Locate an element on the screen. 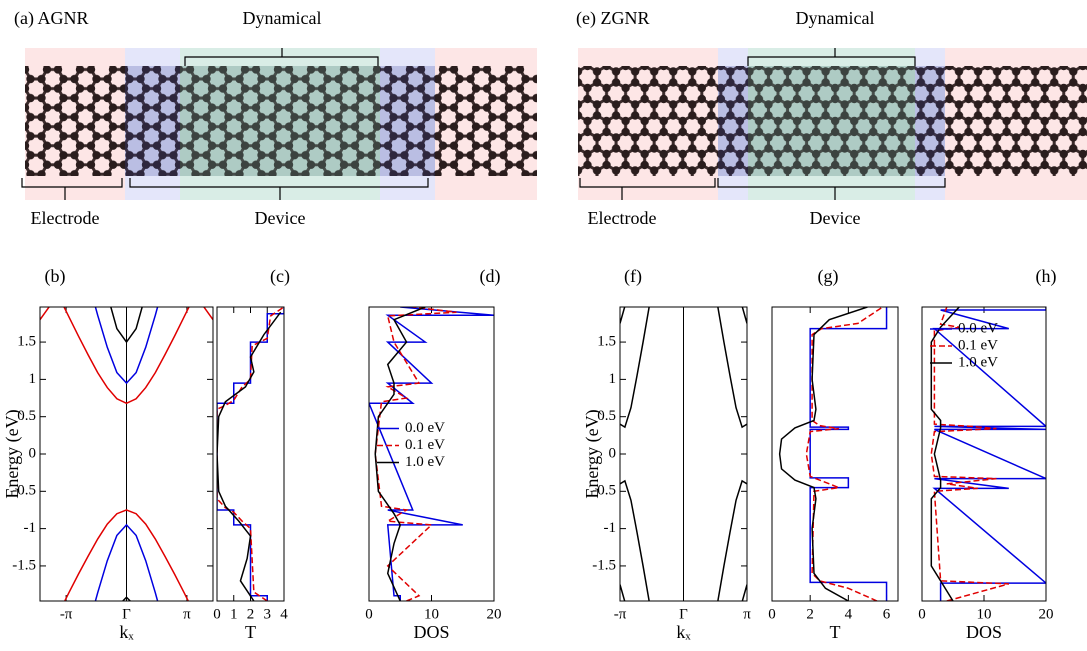 The height and width of the screenshot is (651, 1087). panel-label: (e) ZGNR is located at coordinates (612, 18).